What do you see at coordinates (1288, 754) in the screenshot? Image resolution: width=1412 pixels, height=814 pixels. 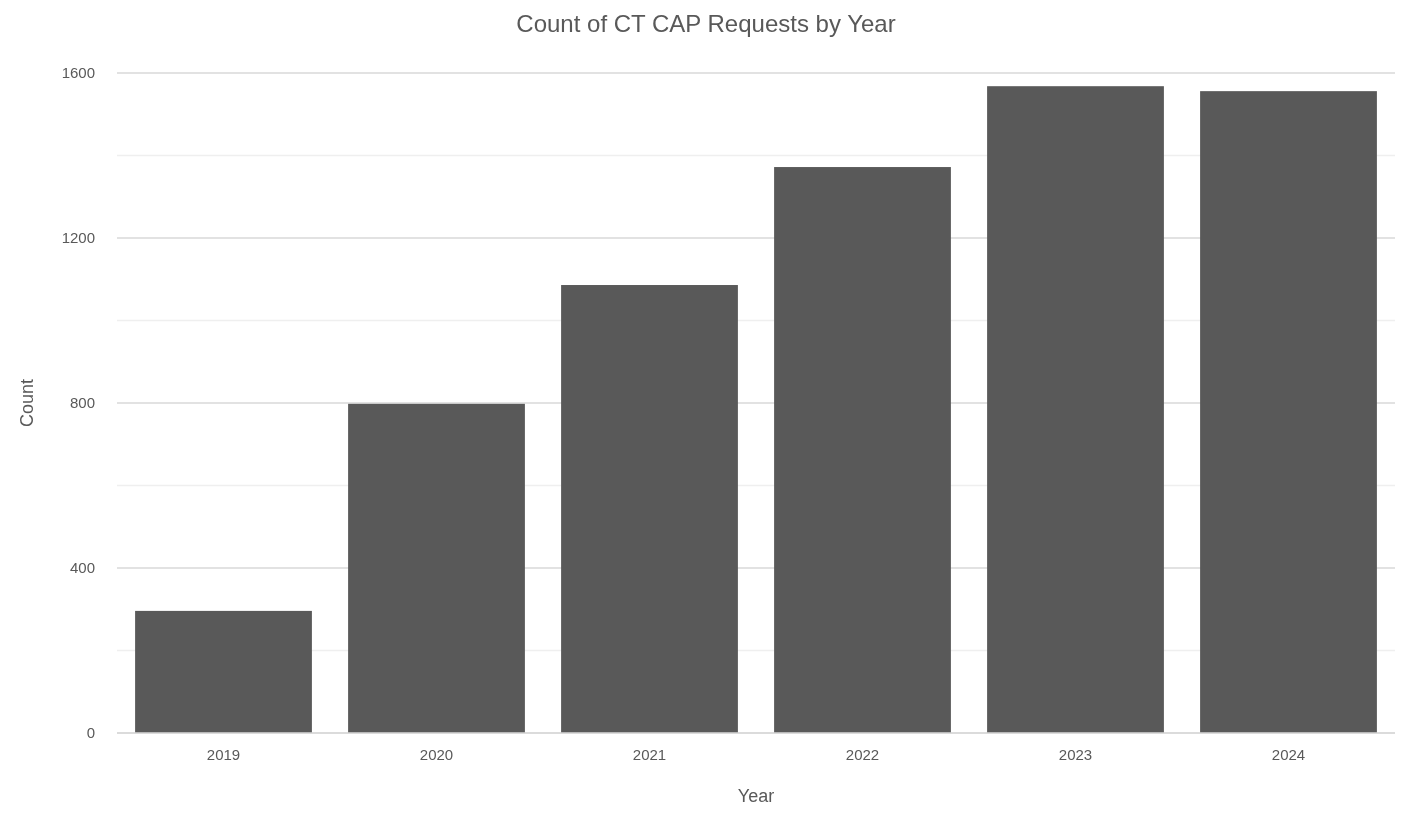 I see `x-tick-label: 2024` at bounding box center [1288, 754].